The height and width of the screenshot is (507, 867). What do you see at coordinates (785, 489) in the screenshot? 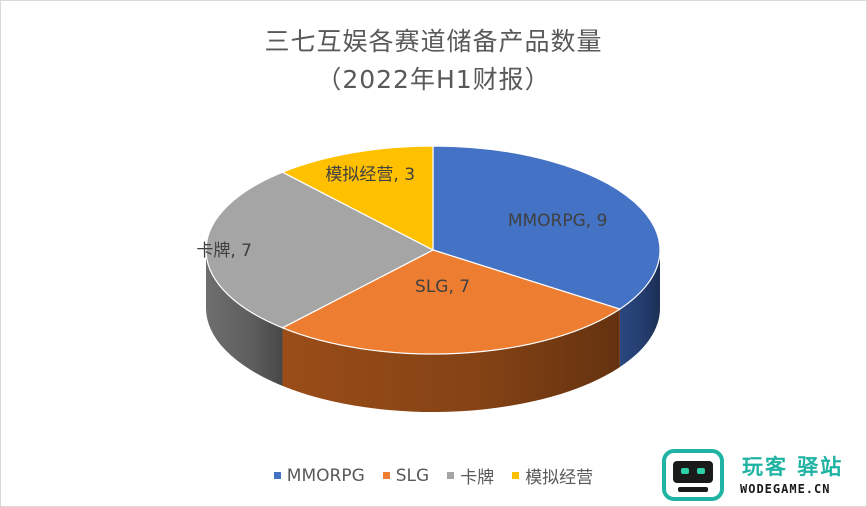
I see `logo-domain: WODEGAME.CN` at bounding box center [785, 489].